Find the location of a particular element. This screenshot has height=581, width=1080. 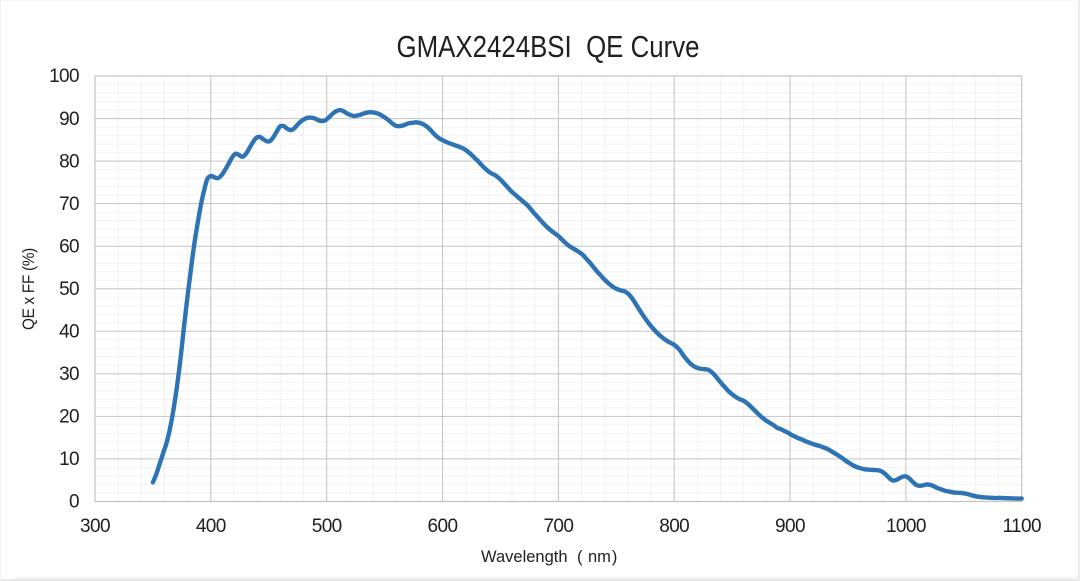

svg-text: 900 is located at coordinates (790, 526).